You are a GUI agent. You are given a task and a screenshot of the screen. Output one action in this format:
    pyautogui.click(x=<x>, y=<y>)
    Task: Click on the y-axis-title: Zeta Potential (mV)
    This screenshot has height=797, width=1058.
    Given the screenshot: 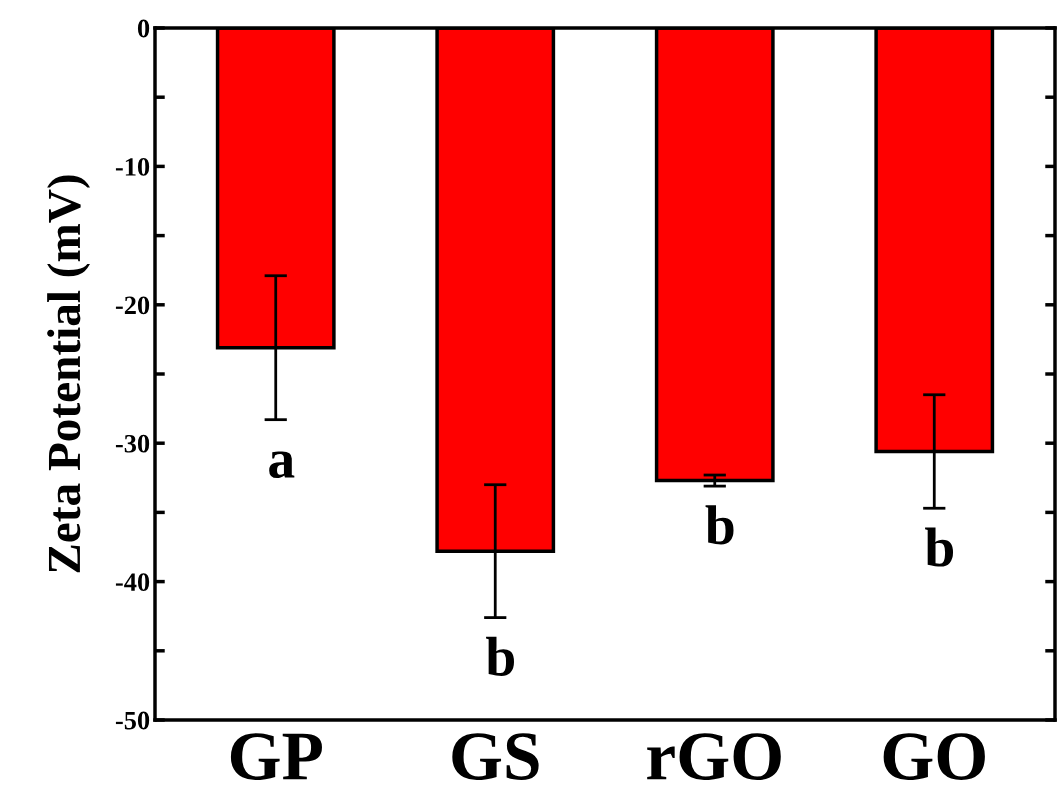 What is the action you would take?
    pyautogui.click(x=68, y=374)
    